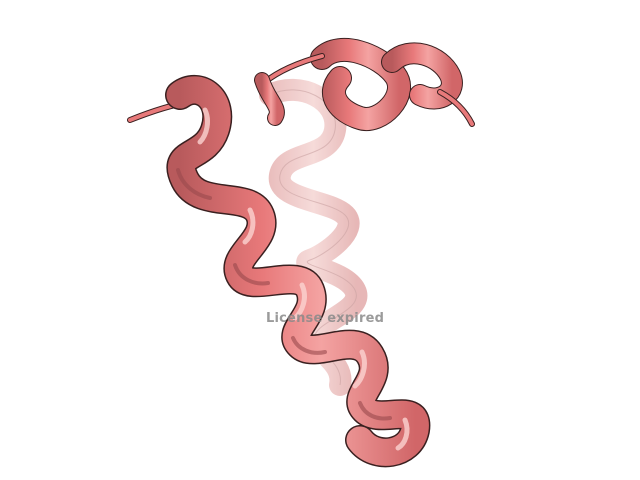 This screenshot has width=640, height=480. What do you see at coordinates (313, 237) in the screenshot?
I see `helix-back-segment` at bounding box center [313, 237].